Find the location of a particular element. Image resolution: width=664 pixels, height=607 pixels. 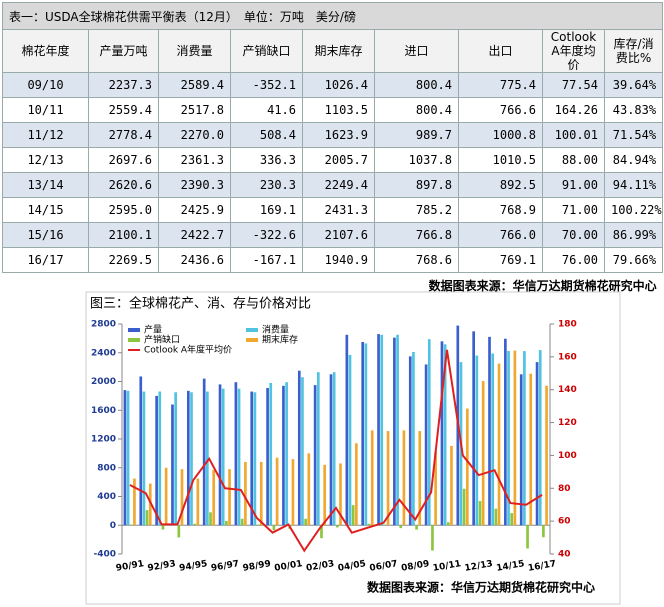

table-cell: 11/12 is located at coordinates (45, 135).